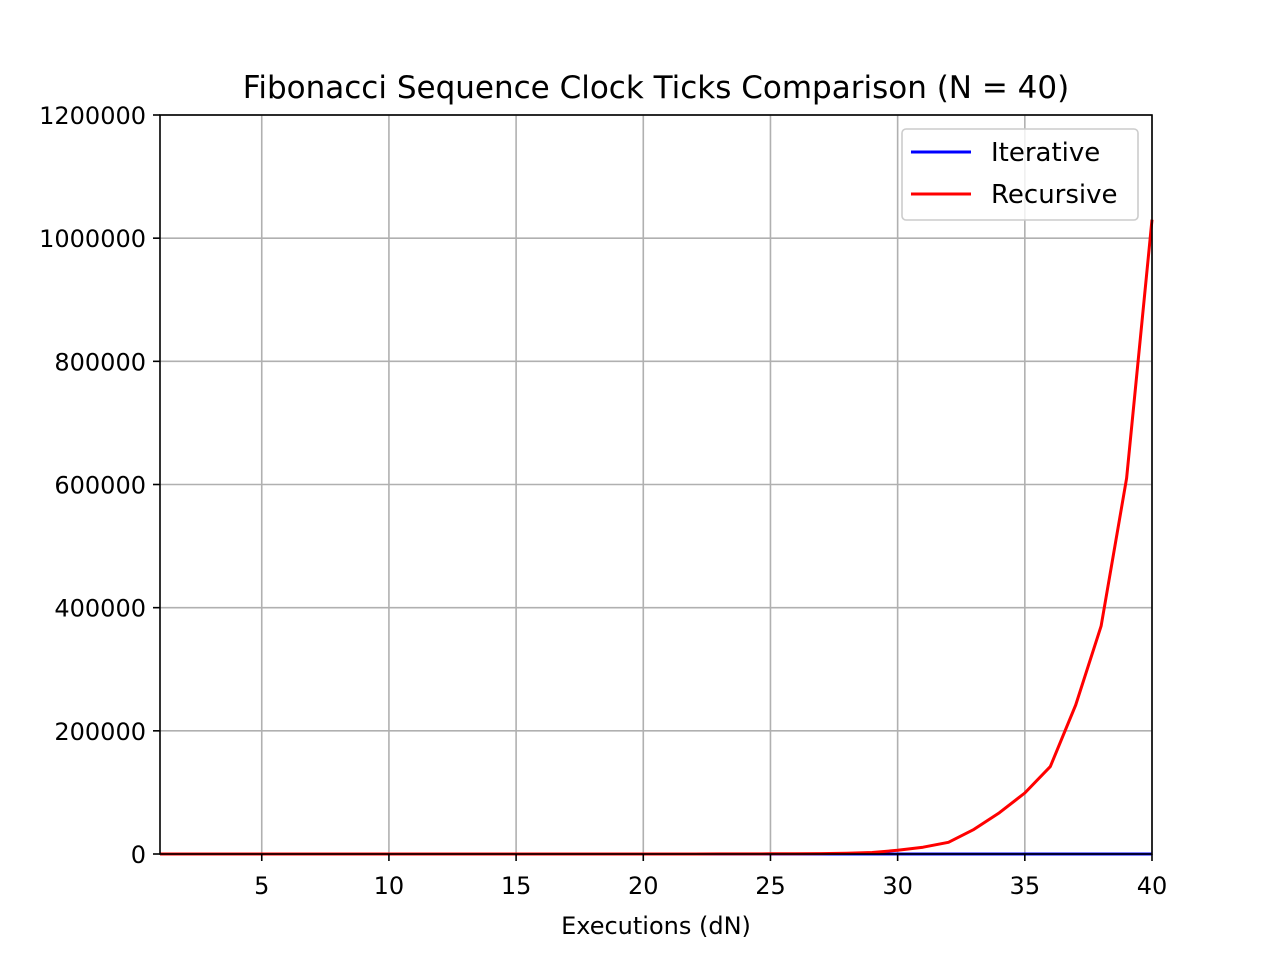  What do you see at coordinates (1025, 886) in the screenshot?
I see `x-tick-label: 35` at bounding box center [1025, 886].